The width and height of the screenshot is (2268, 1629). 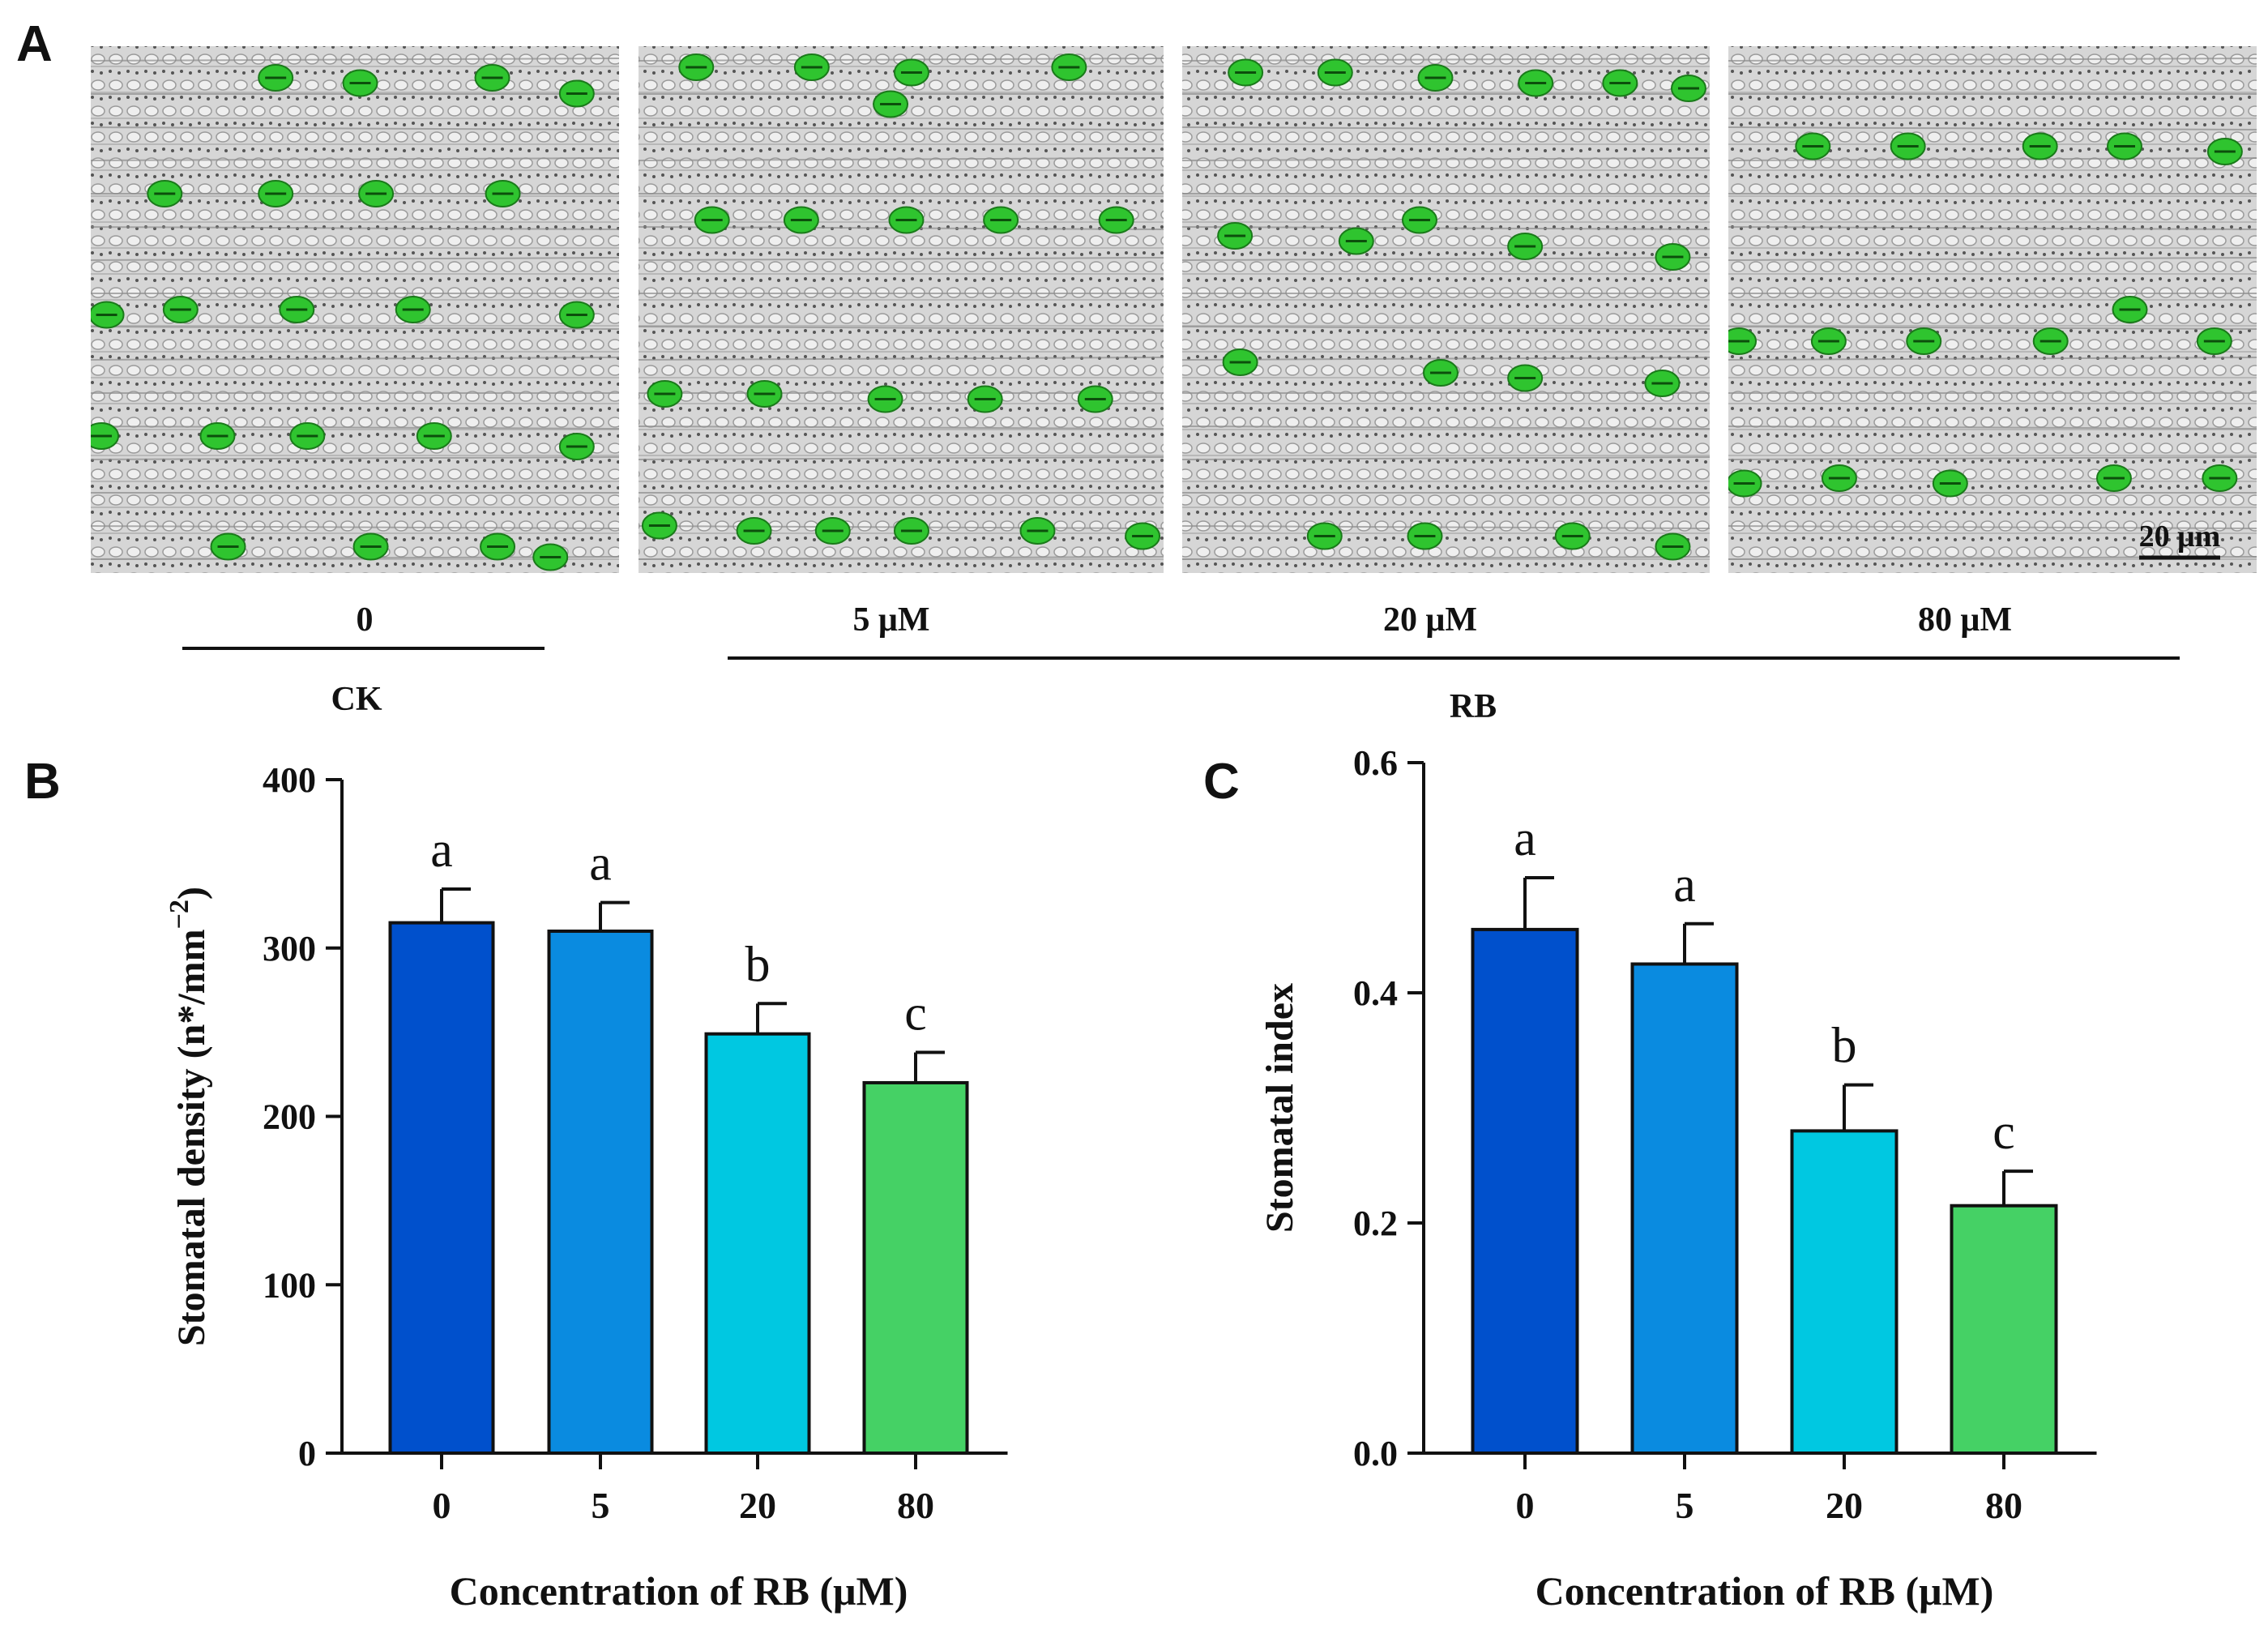 I want to click on image-label-5uM: 5 μM, so click(x=892, y=620).